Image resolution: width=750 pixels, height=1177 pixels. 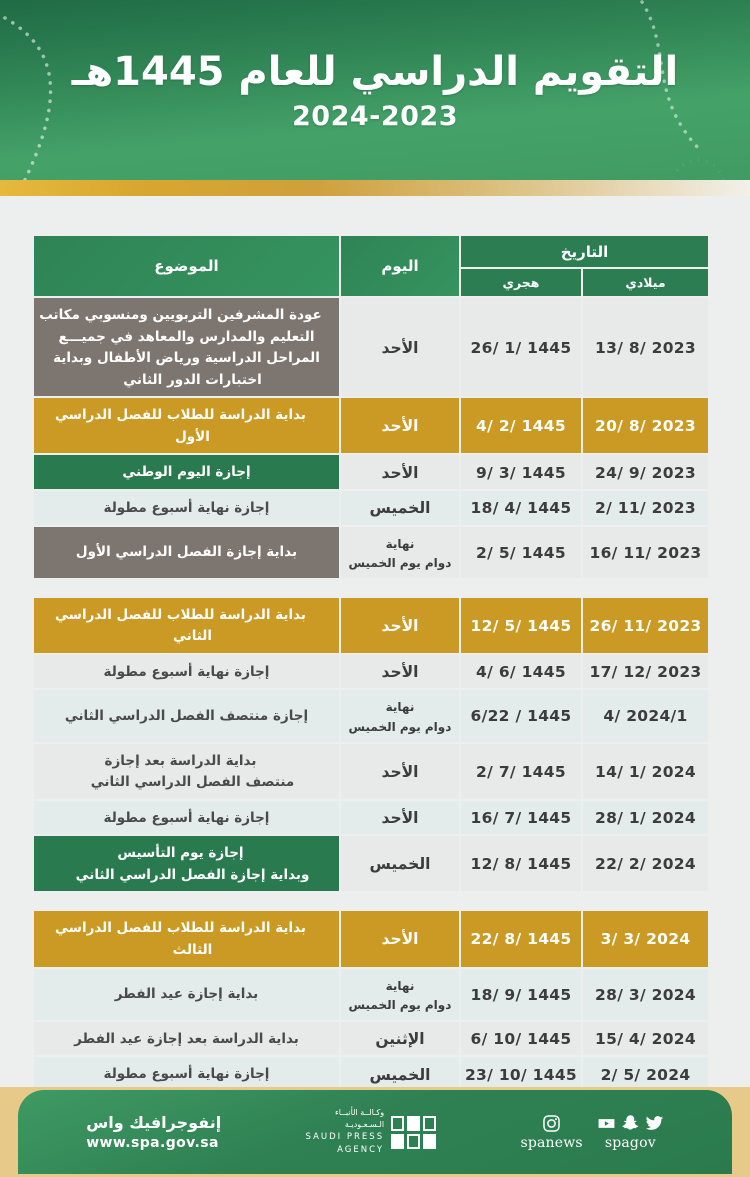 I want to click on cell-hijri-date-text: 1445 /8 /22, so click(x=521, y=939).